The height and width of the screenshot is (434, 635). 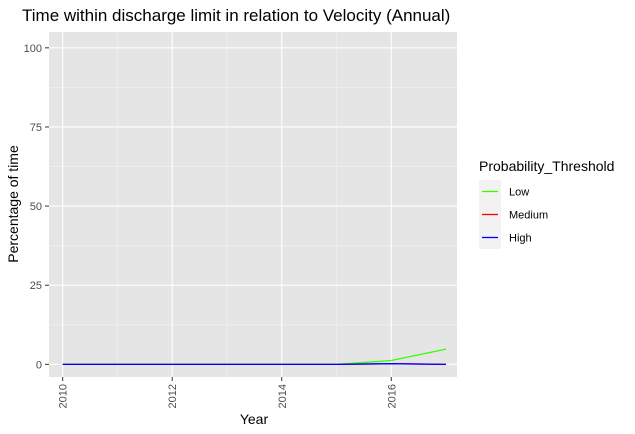 What do you see at coordinates (254, 356) in the screenshot?
I see `series-layer` at bounding box center [254, 356].